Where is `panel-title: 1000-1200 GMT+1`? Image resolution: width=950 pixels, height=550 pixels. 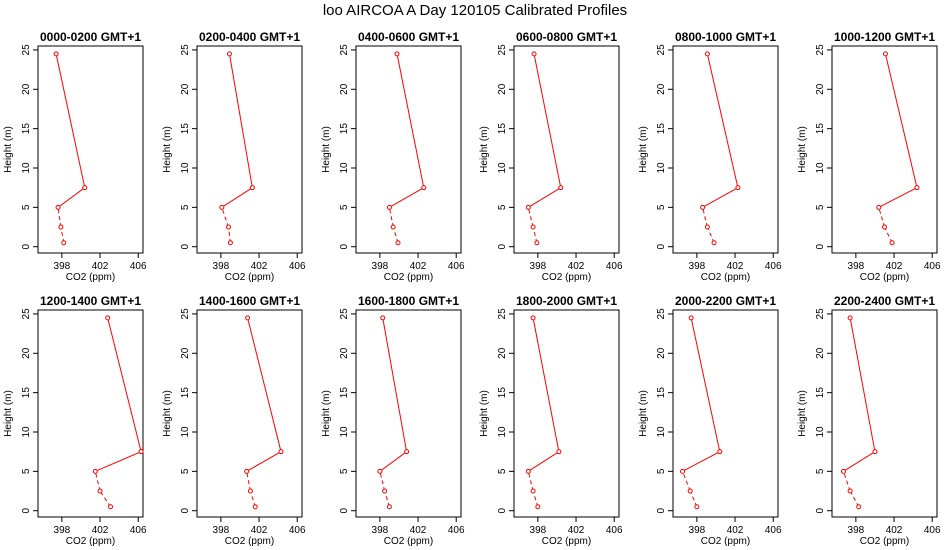 panel-title: 1000-1200 GMT+1 is located at coordinates (884, 37).